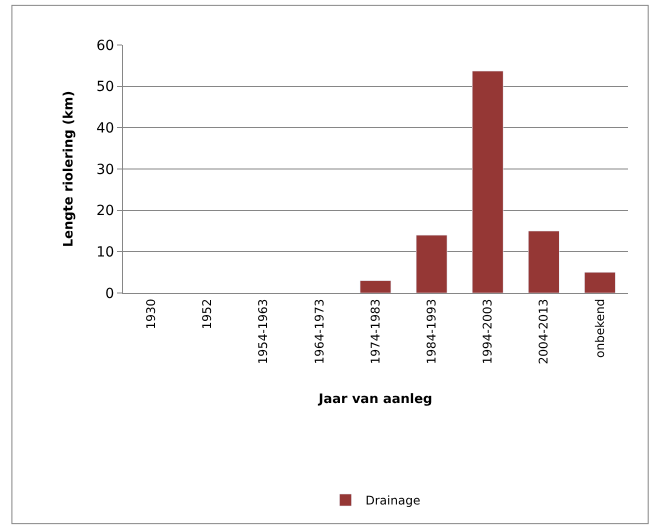  I want to click on x-tick-label: 1974-1983, so click(375, 331).